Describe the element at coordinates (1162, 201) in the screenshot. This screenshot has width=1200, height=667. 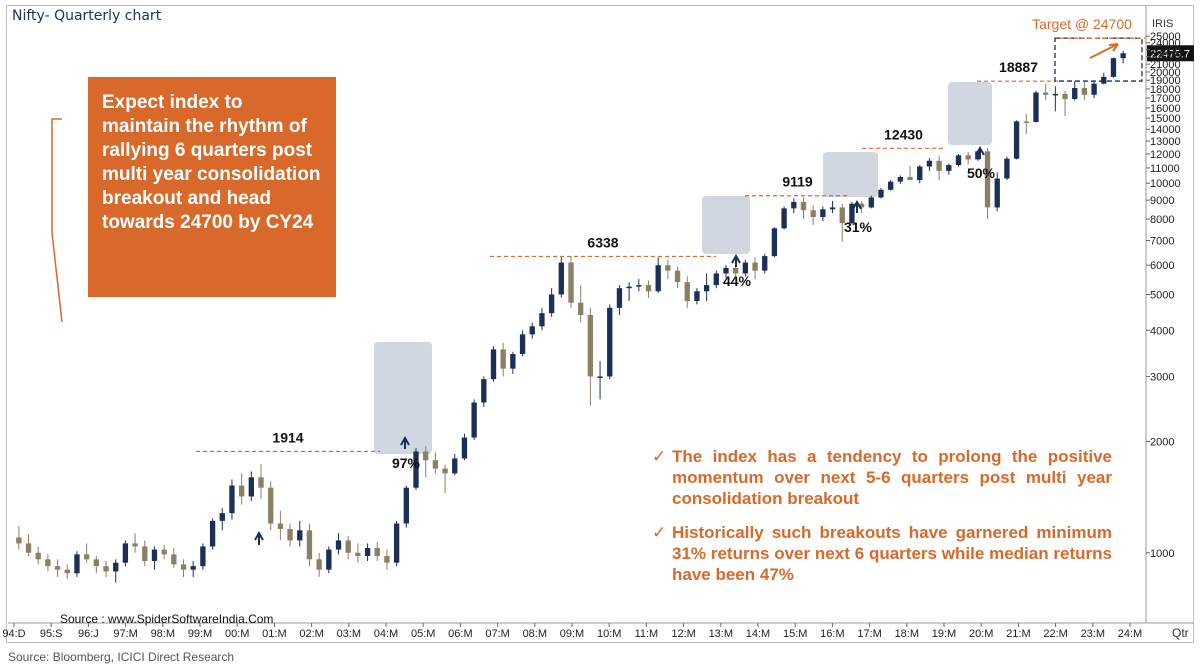
I see `y-tick-label: 9000` at that location.